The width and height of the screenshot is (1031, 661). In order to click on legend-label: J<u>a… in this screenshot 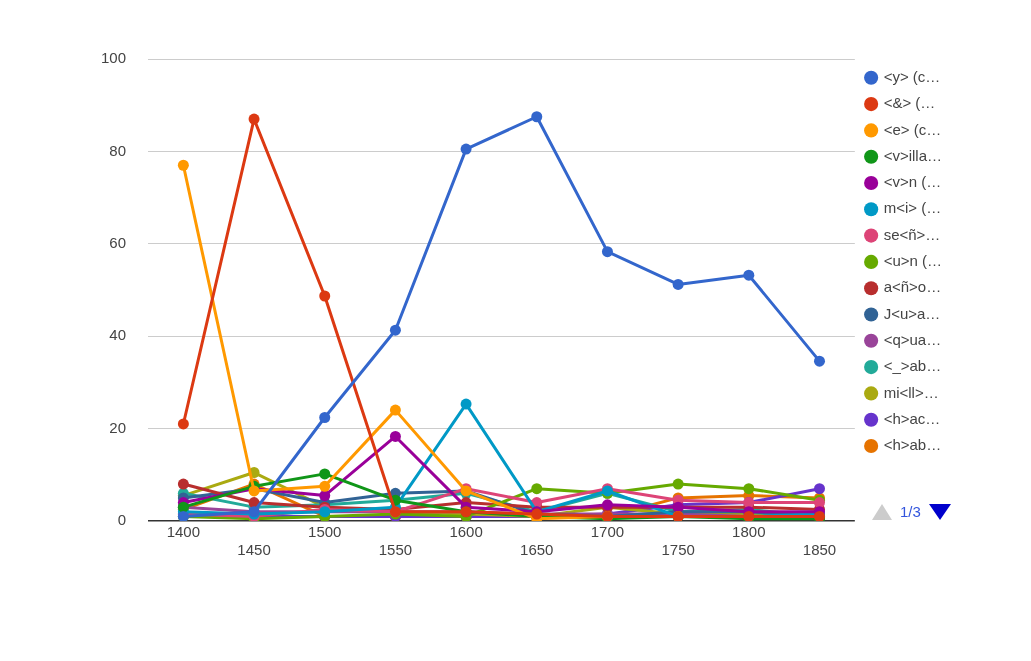, I will do `click(912, 313)`.